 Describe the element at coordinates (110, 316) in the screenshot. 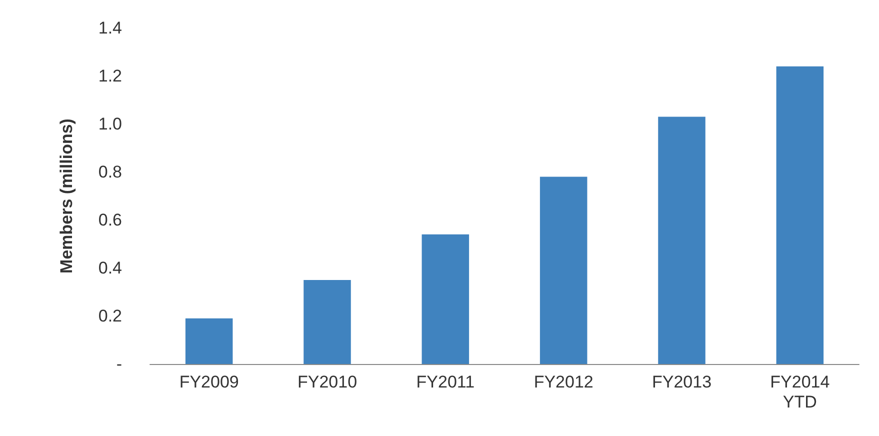

I see `y-tick-label: 0.2` at that location.